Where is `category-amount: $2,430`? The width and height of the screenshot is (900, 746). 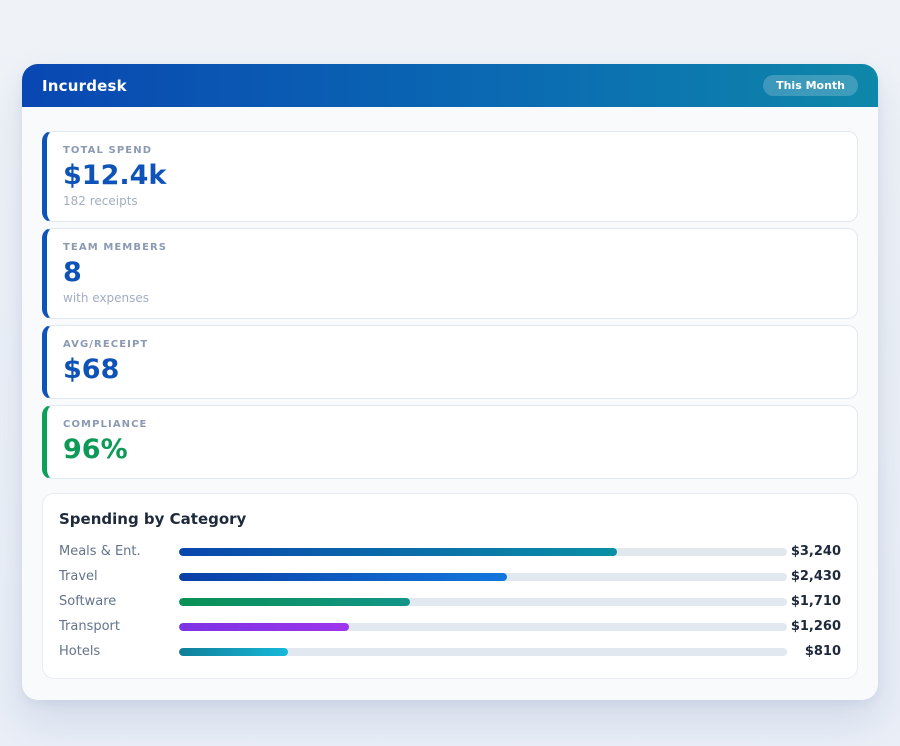 category-amount: $2,430 is located at coordinates (815, 576).